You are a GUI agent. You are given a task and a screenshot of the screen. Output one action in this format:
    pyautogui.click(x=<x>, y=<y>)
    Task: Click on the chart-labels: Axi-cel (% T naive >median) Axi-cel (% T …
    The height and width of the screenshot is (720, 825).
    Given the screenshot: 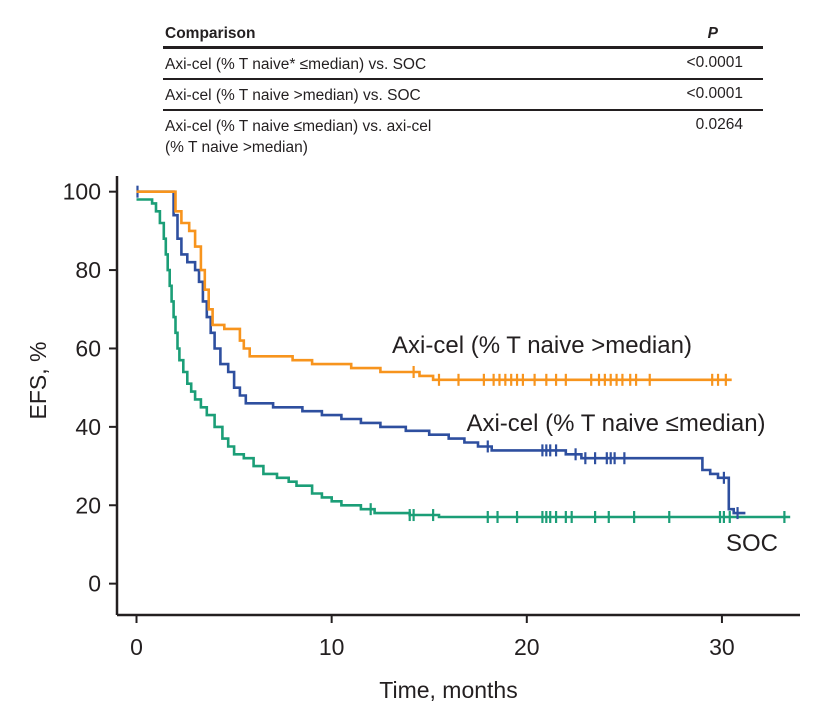 What is the action you would take?
    pyautogui.click(x=585, y=444)
    